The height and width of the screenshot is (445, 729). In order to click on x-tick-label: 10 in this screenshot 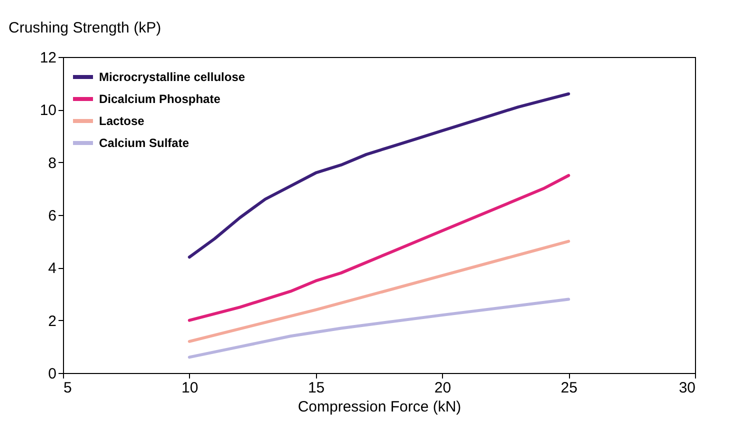, I will do `click(190, 388)`.